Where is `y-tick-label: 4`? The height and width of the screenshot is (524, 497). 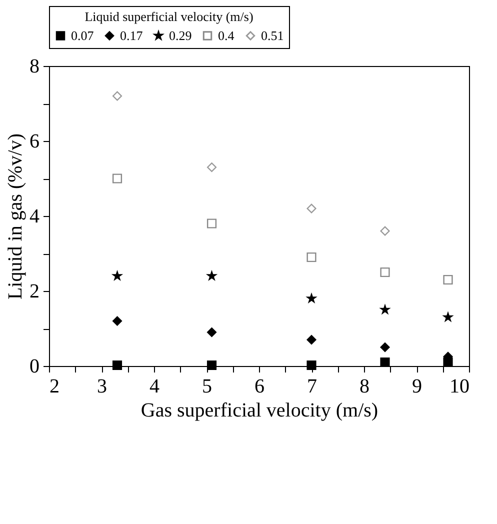 y-tick-label: 4 is located at coordinates (35, 217).